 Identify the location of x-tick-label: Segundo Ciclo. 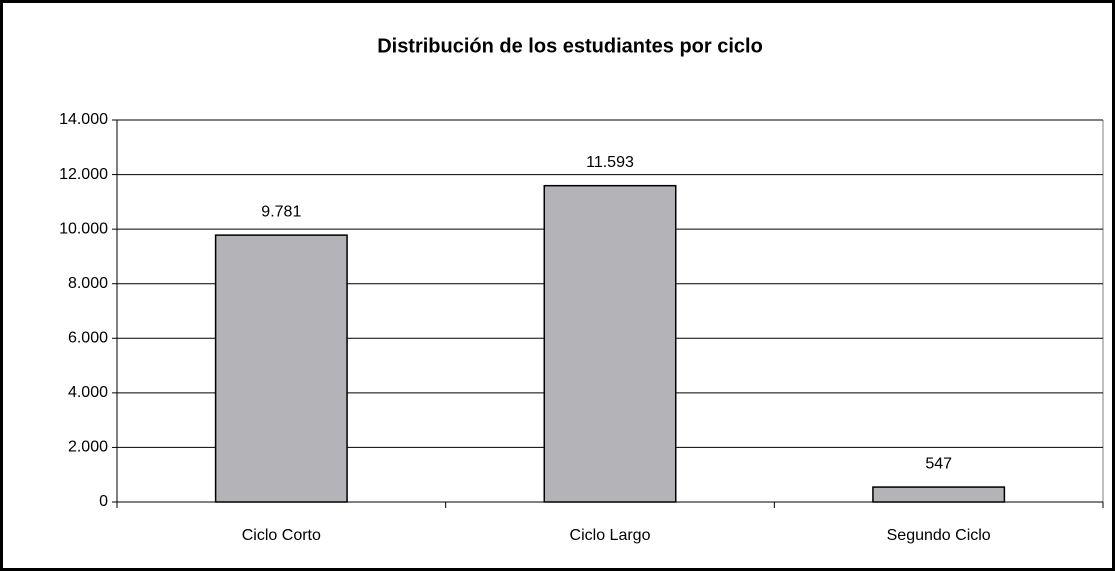
(939, 535).